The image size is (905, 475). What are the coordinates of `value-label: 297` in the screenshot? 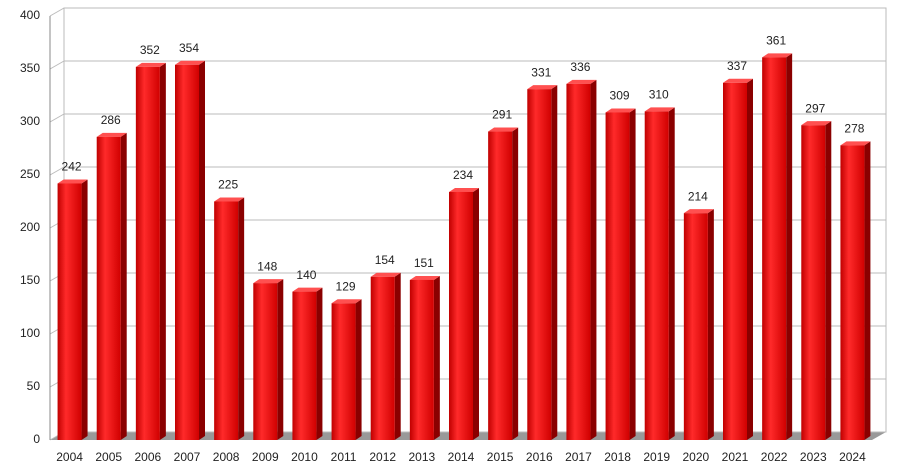 It's located at (815, 108).